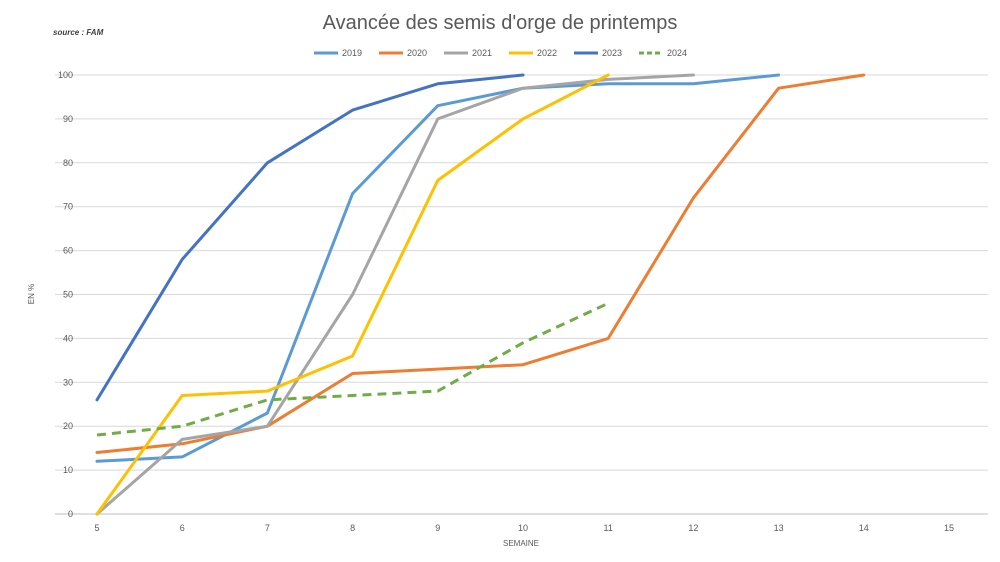 Image resolution: width=1000 pixels, height=562 pixels. I want to click on legend-label-2024: 2024, so click(677, 53).